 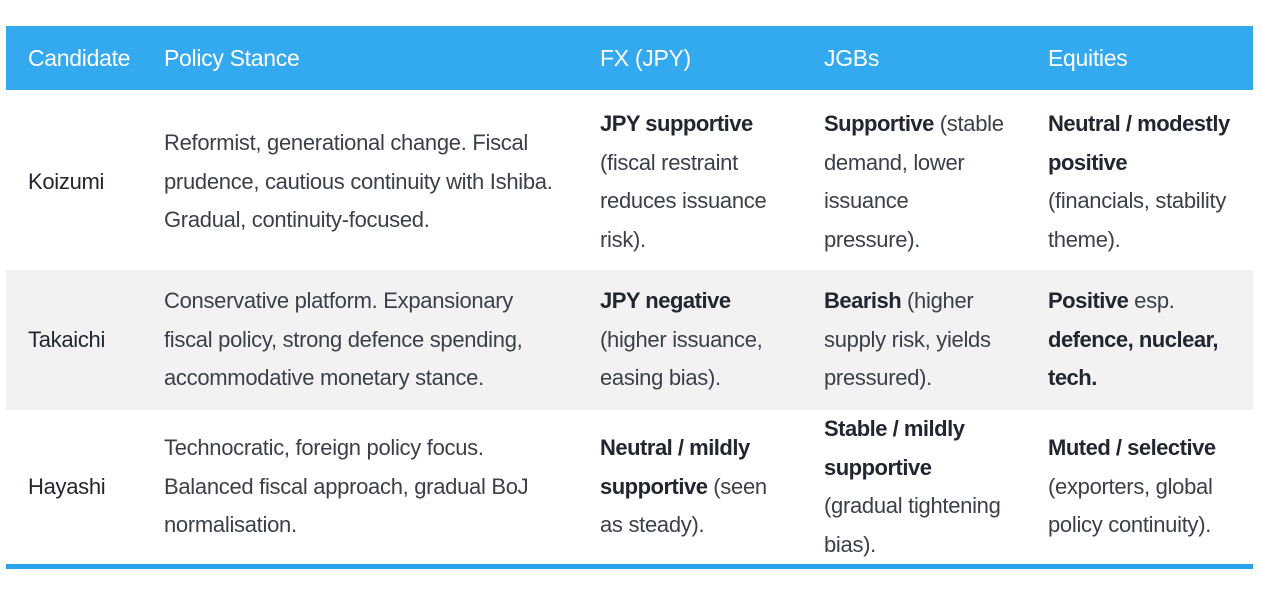 What do you see at coordinates (1139, 143) in the screenshot?
I see `equities-verdict: Neutral / modestly positive` at bounding box center [1139, 143].